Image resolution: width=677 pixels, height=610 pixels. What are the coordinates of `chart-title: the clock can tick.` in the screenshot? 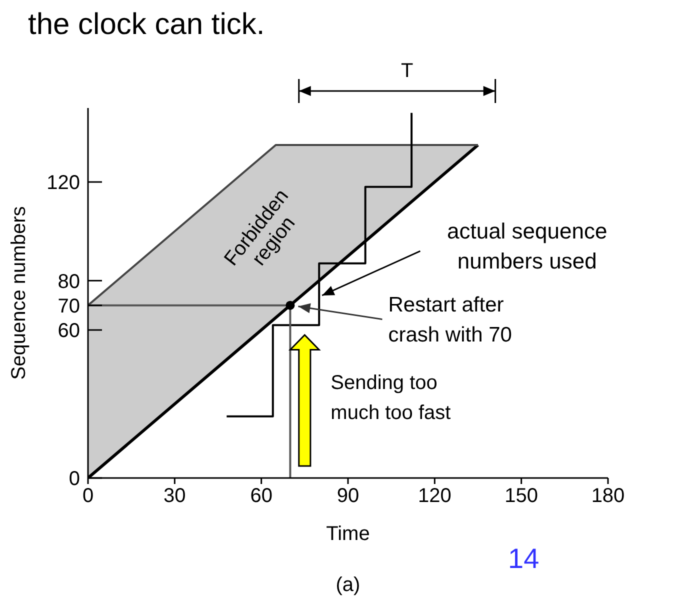 It's located at (146, 25).